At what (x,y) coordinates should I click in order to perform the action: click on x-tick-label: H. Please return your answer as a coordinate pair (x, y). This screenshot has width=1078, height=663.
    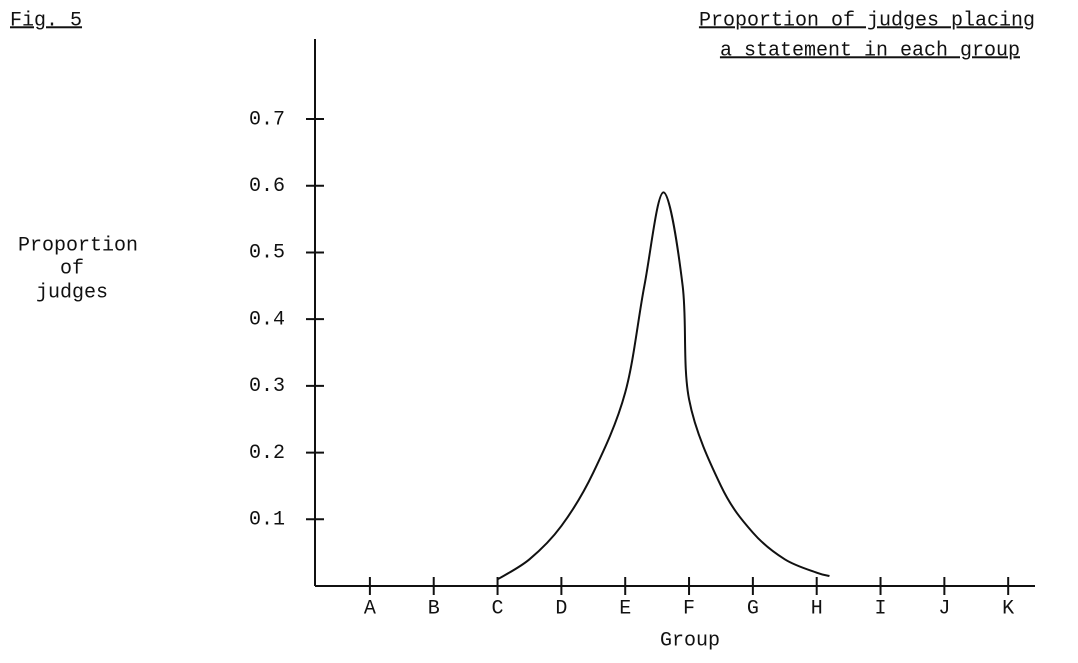
    Looking at the image, I should click on (817, 608).